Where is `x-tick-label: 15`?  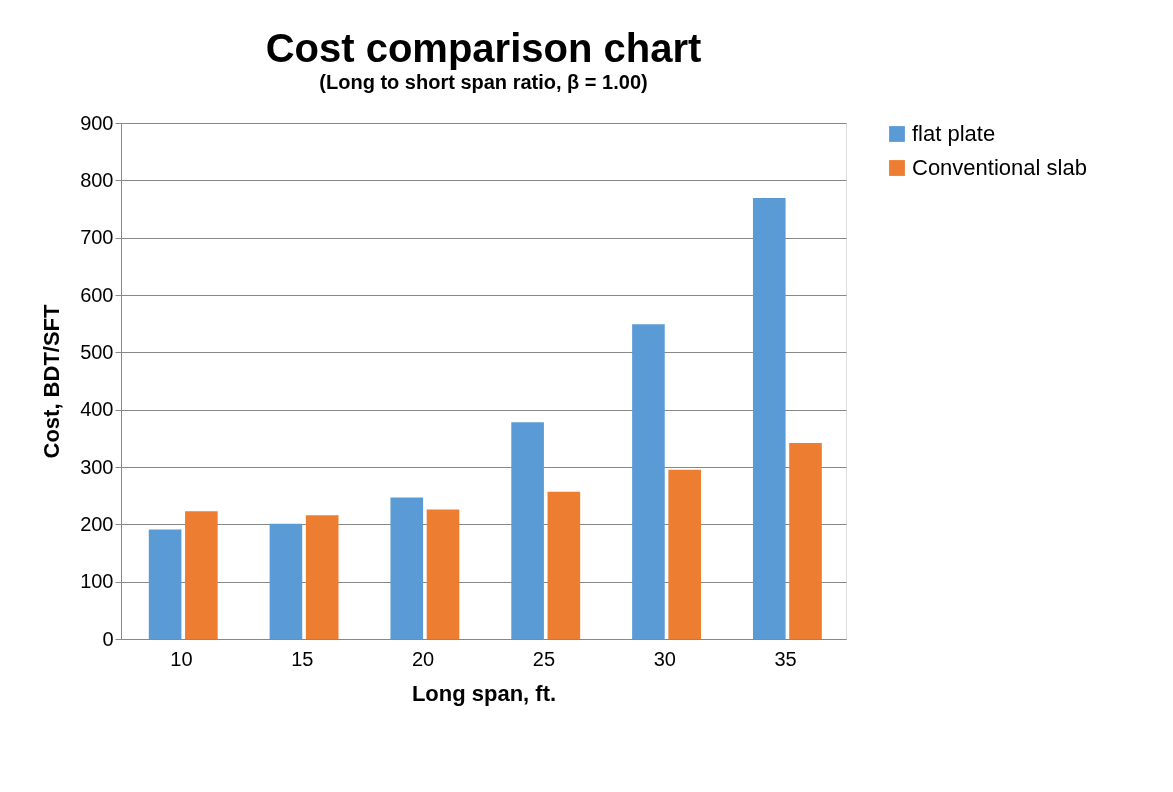 x-tick-label: 15 is located at coordinates (302, 658).